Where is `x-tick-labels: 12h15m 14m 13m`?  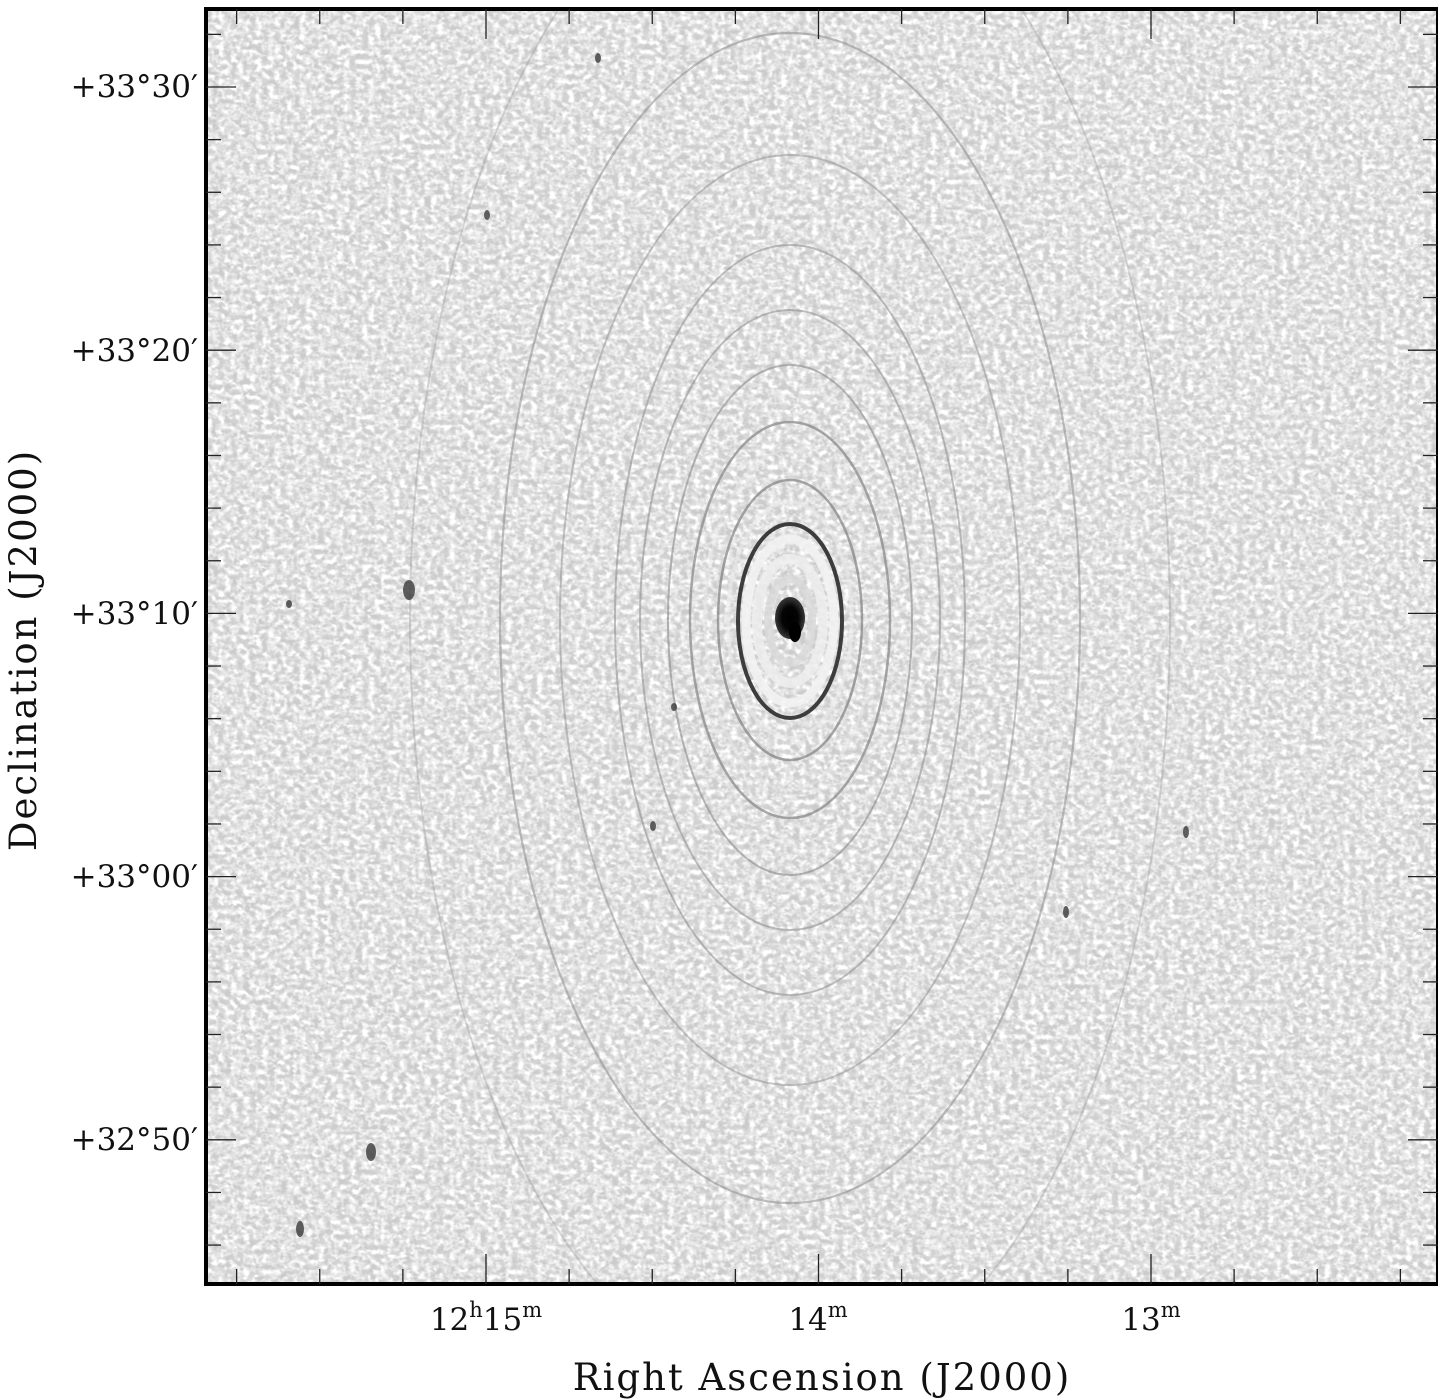 x-tick-labels: 12h15m 14m 13m is located at coordinates (805, 1318).